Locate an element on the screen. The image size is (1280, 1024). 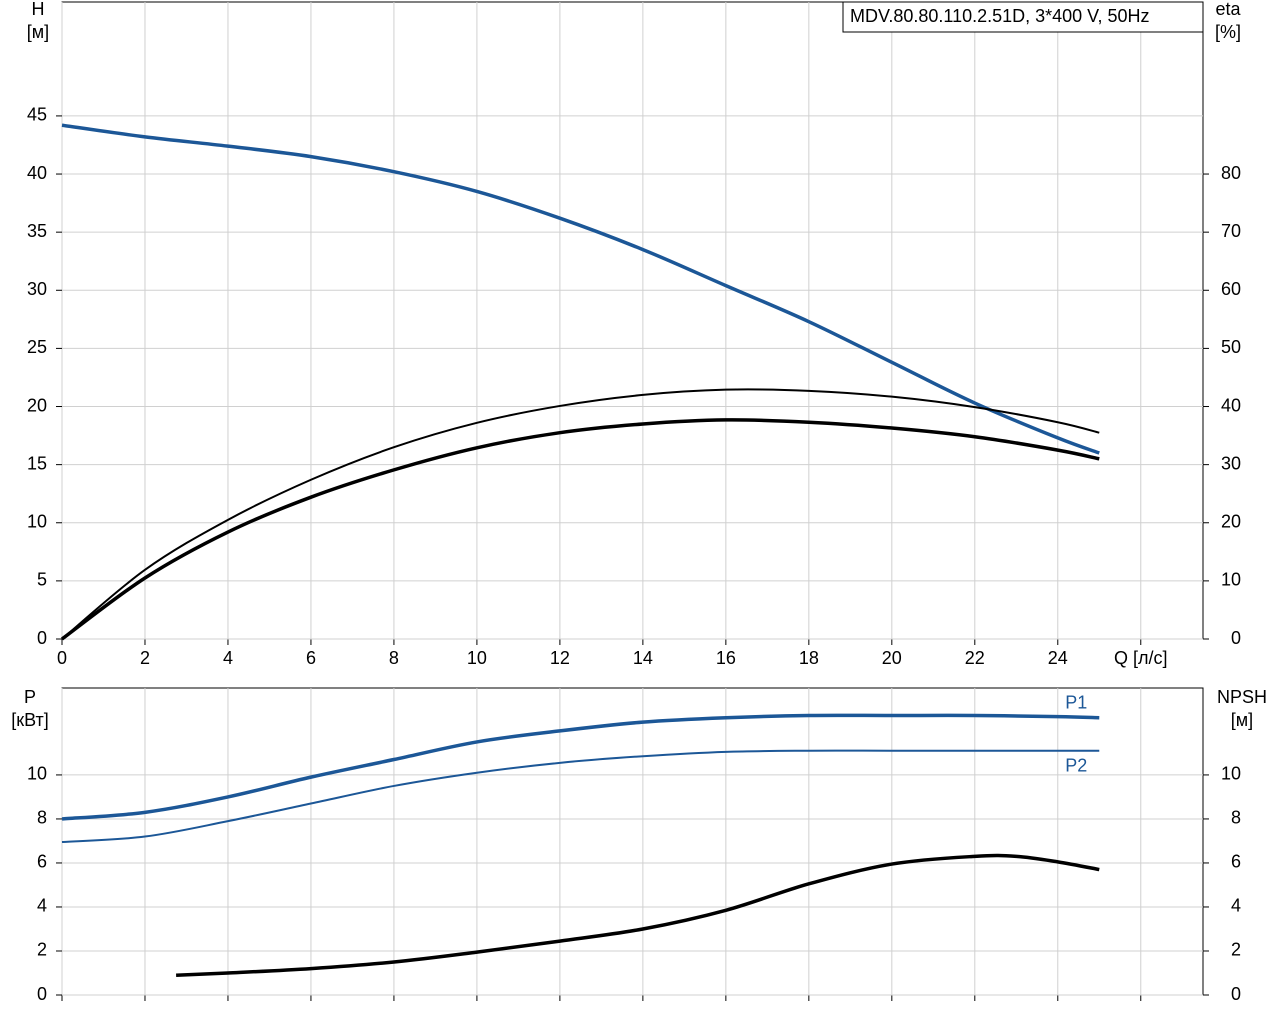
x-tick-label: 2 is located at coordinates (145, 658).